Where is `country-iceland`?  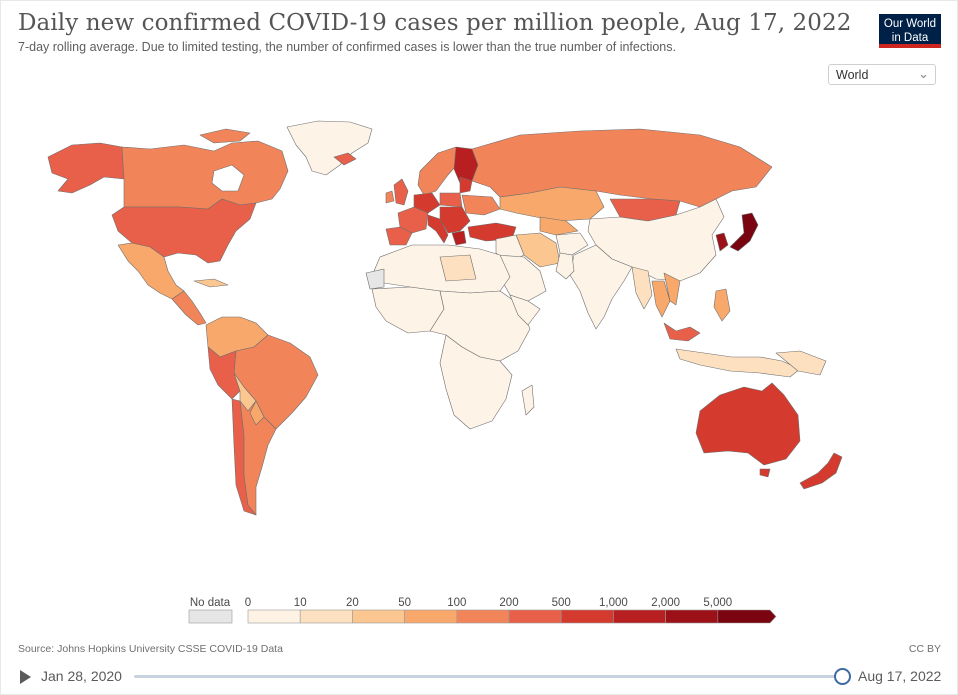 country-iceland is located at coordinates (345, 159).